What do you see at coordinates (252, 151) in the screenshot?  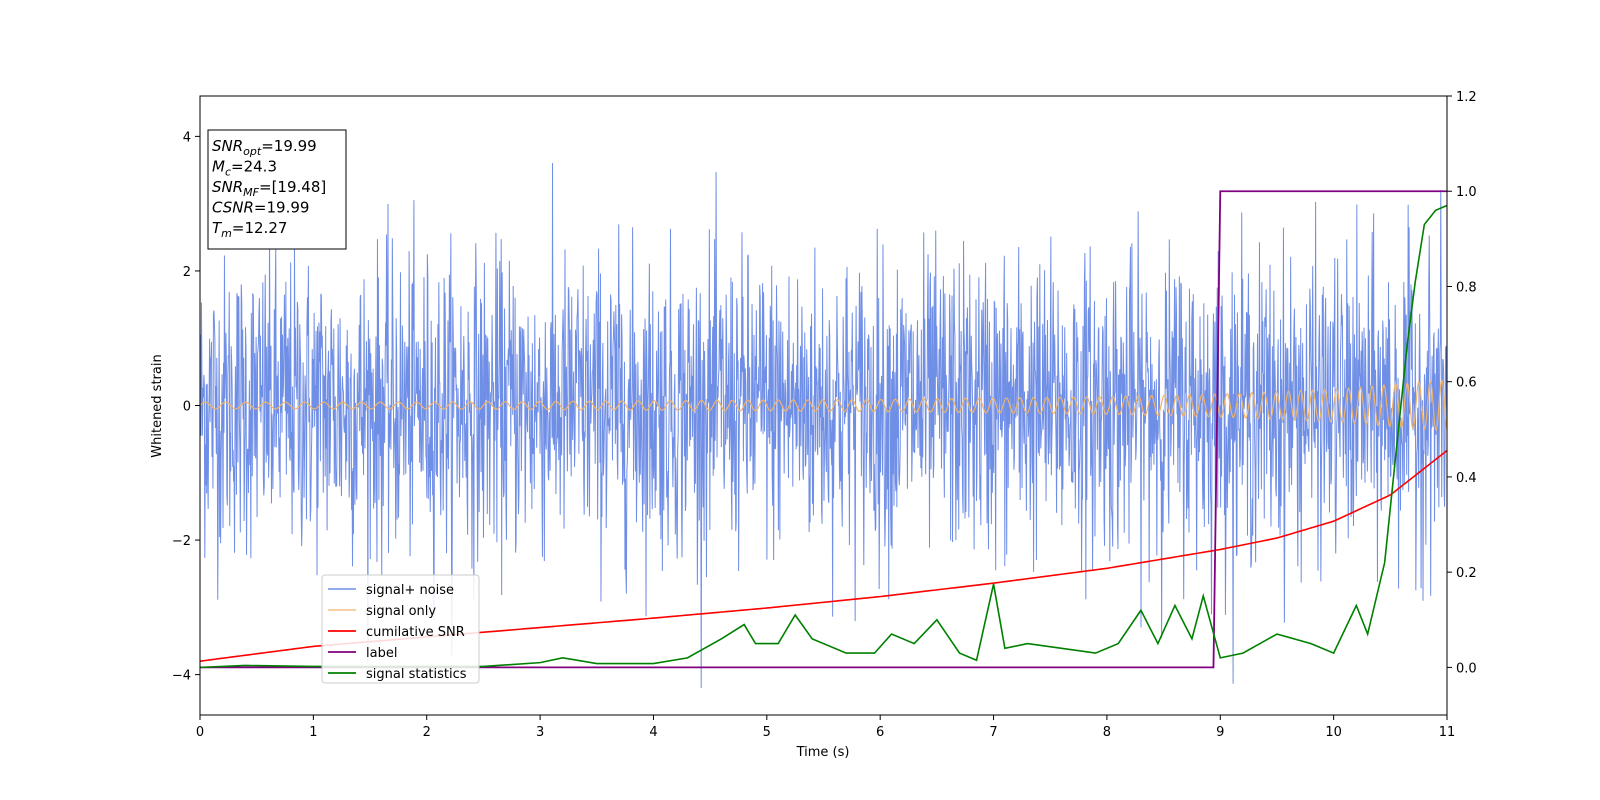 I see `annotation-subscript: opt` at bounding box center [252, 151].